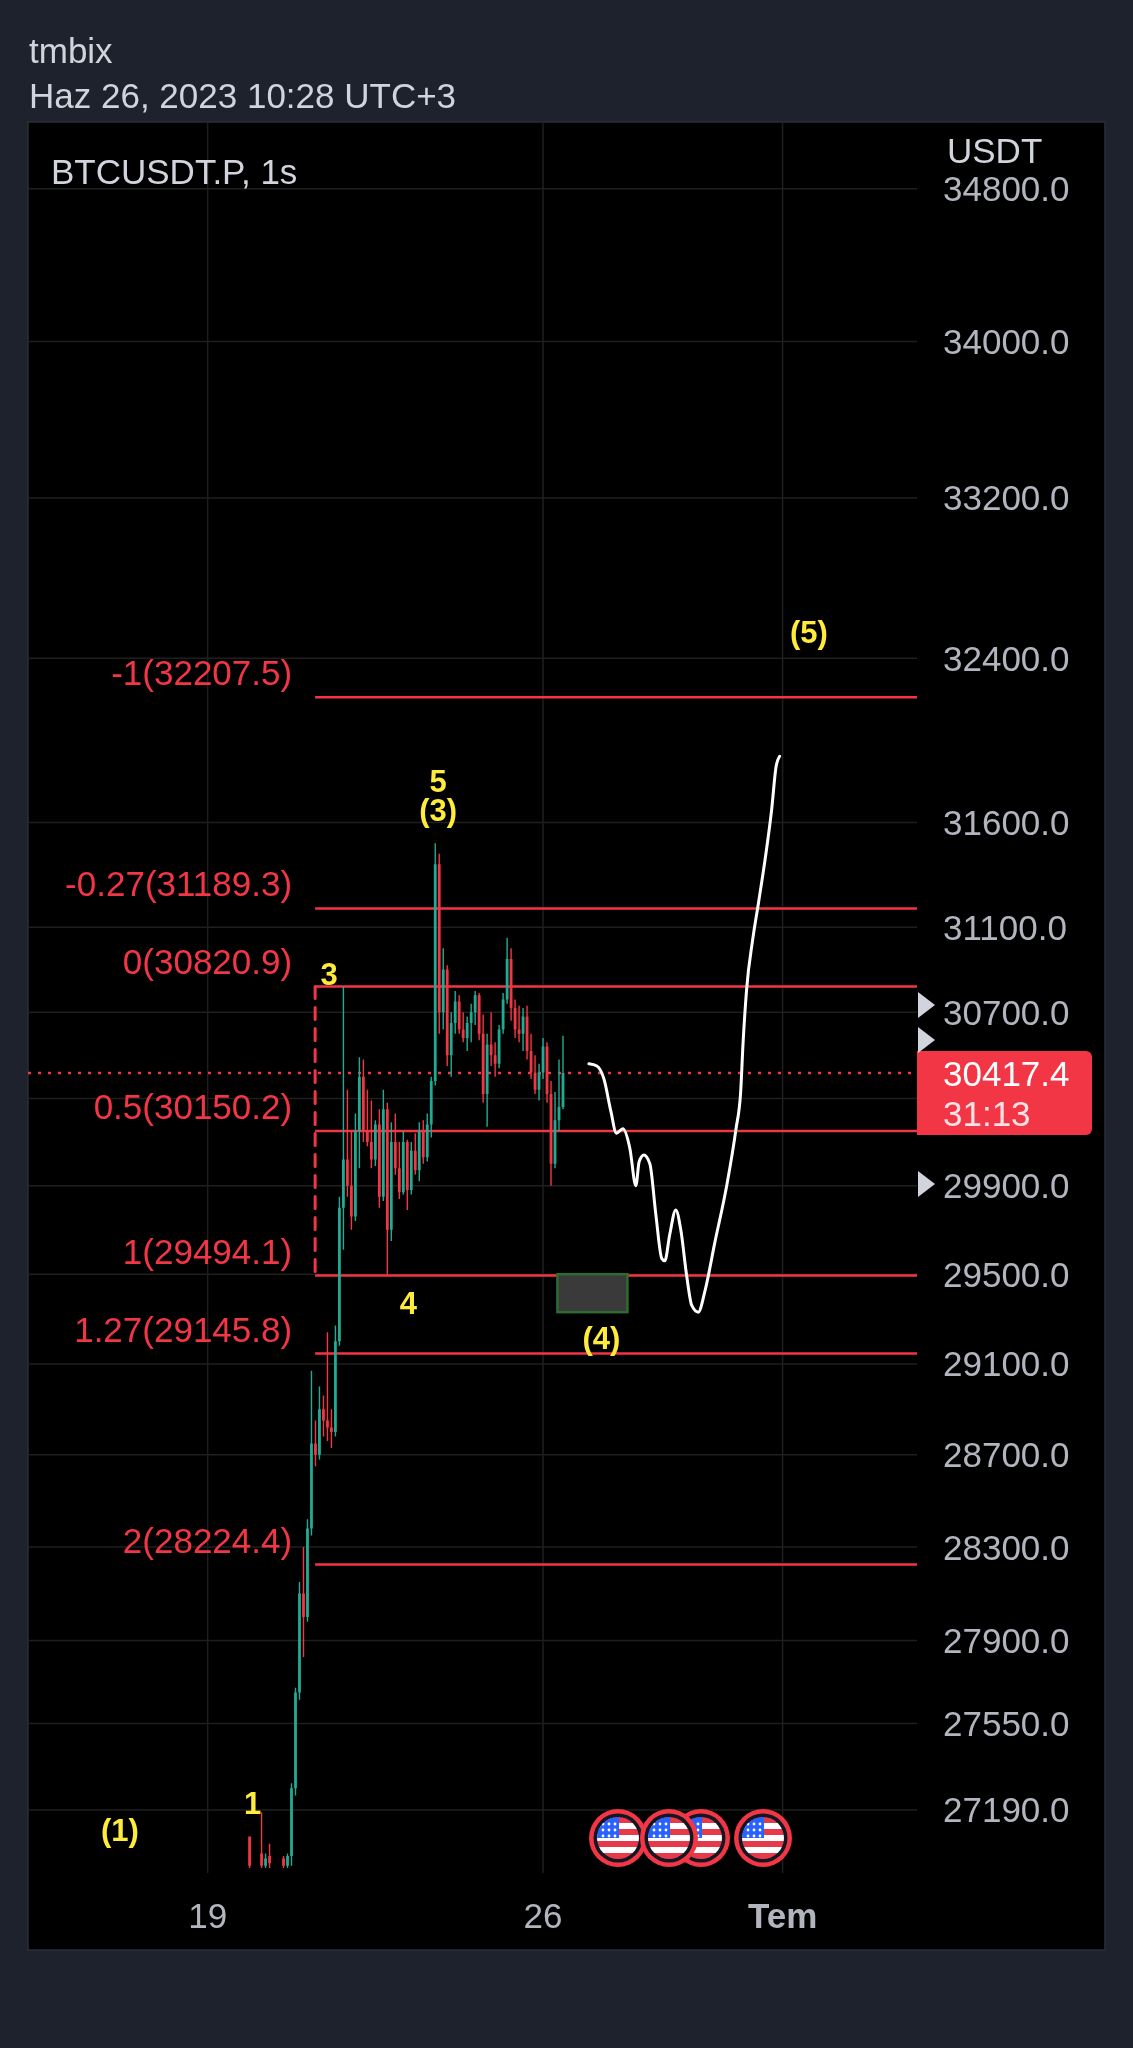  What do you see at coordinates (1006, 1364) in the screenshot?
I see `y-tick-label: 29100.0` at bounding box center [1006, 1364].